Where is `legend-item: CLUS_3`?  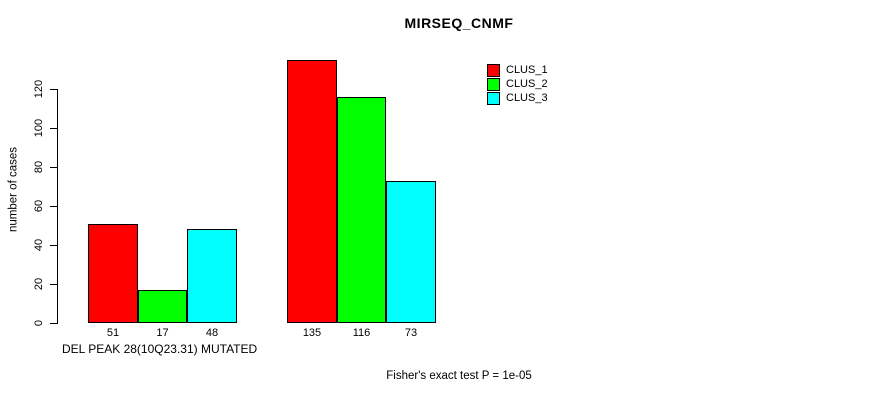
legend-item: CLUS_3 is located at coordinates (517, 98).